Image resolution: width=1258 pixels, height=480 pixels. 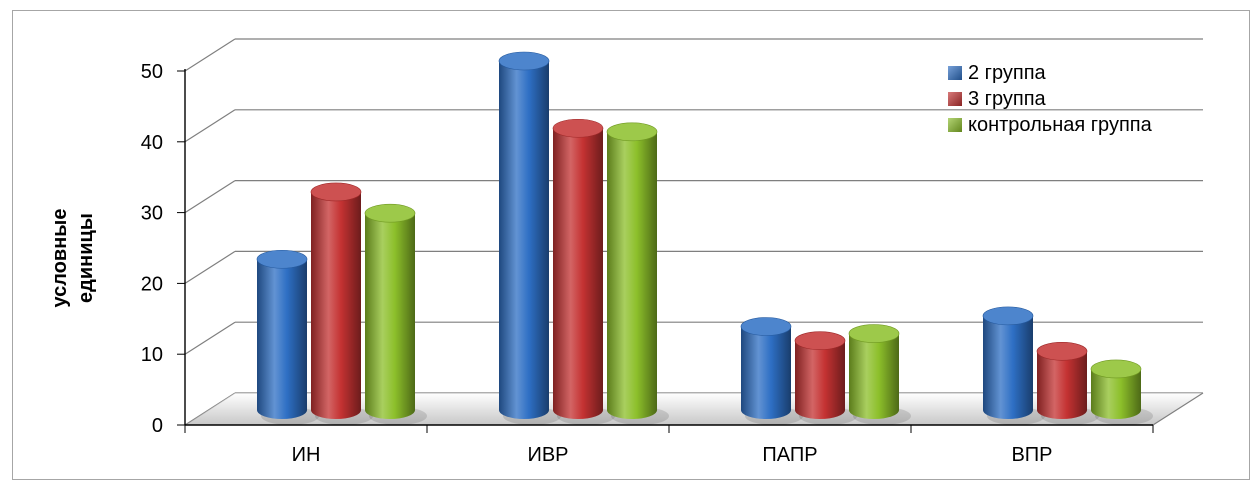 What do you see at coordinates (86, 258) in the screenshot?
I see `y-axis-label-line-2: единицы` at bounding box center [86, 258].